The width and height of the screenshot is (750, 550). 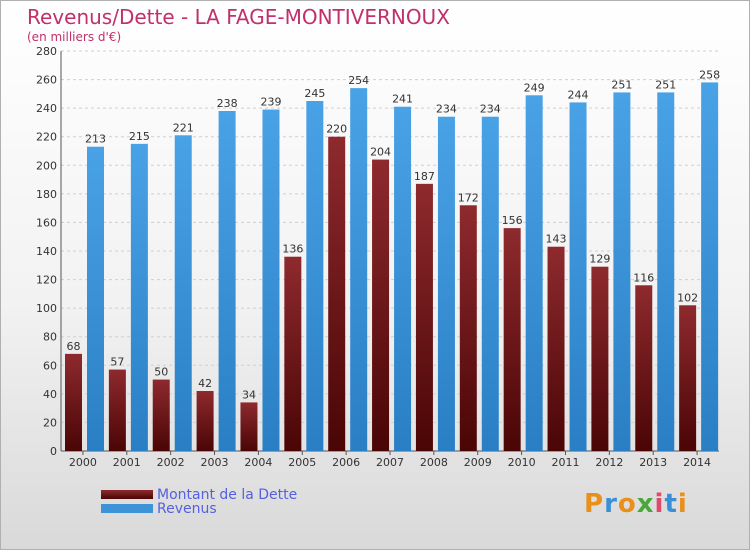 What do you see at coordinates (74, 346) in the screenshot?
I see `data-label: 68` at bounding box center [74, 346].